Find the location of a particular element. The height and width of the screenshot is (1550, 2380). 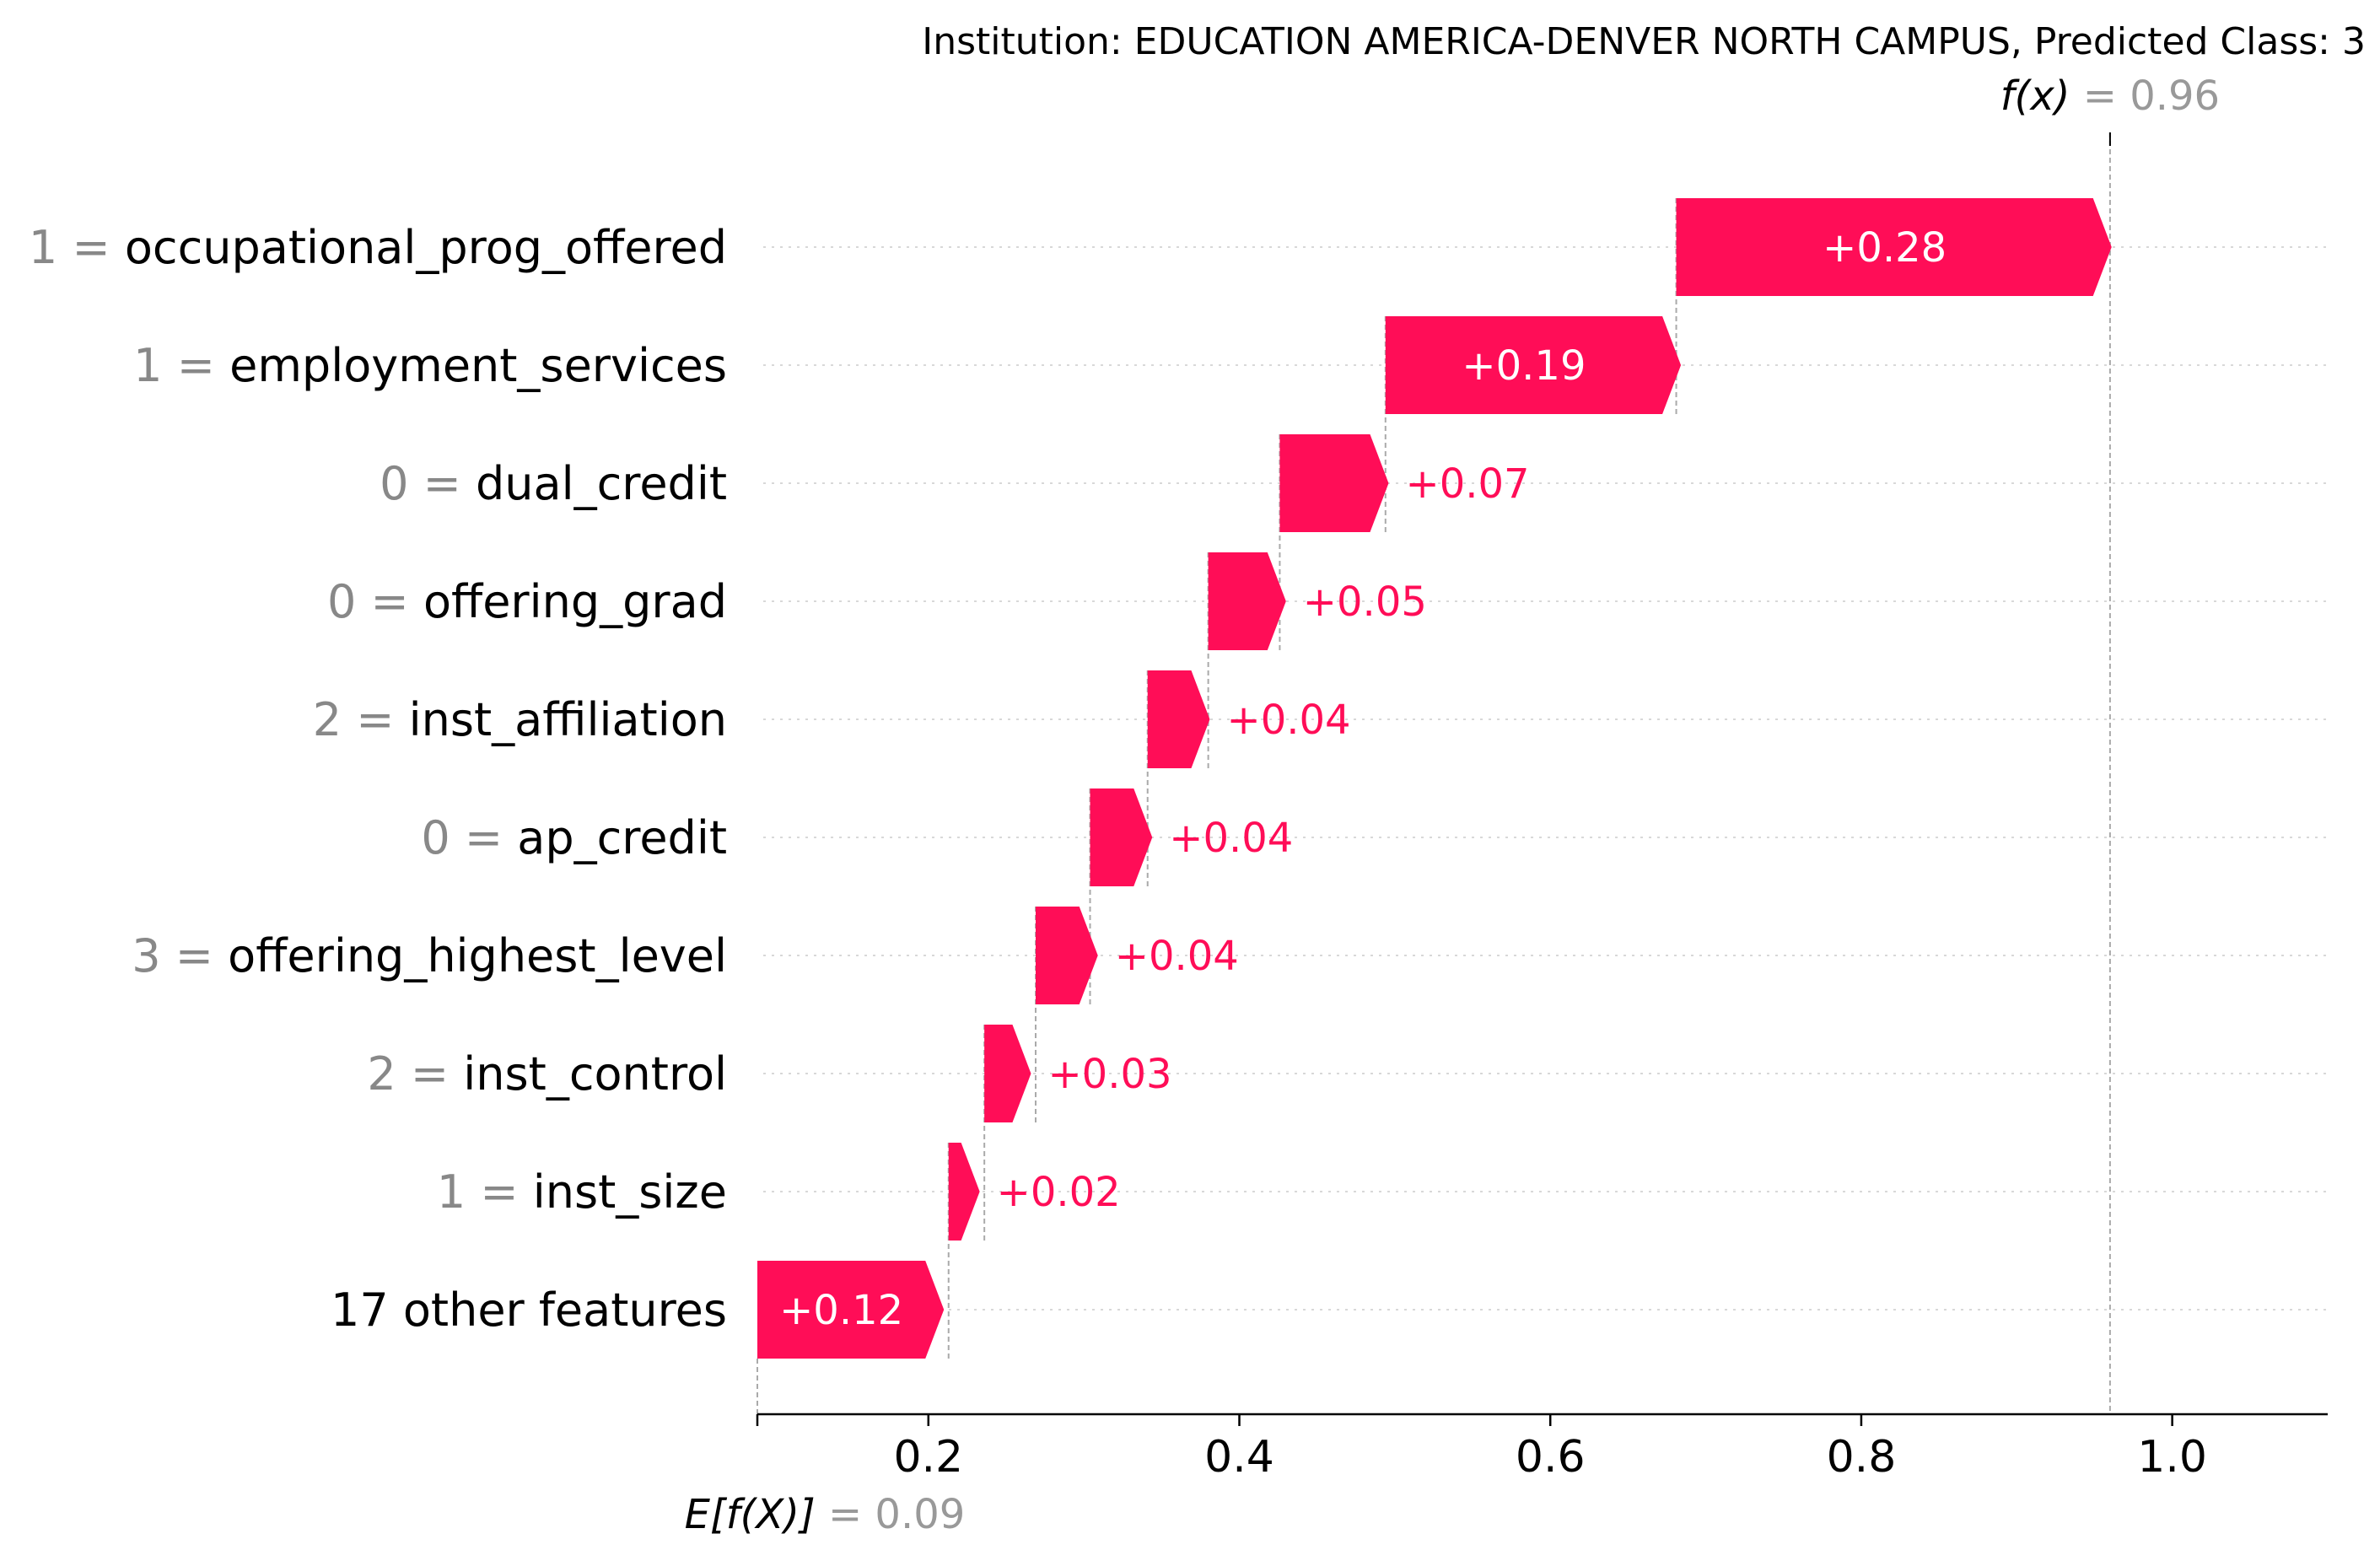

feature-name: inst_affiliation is located at coordinates (568, 719).